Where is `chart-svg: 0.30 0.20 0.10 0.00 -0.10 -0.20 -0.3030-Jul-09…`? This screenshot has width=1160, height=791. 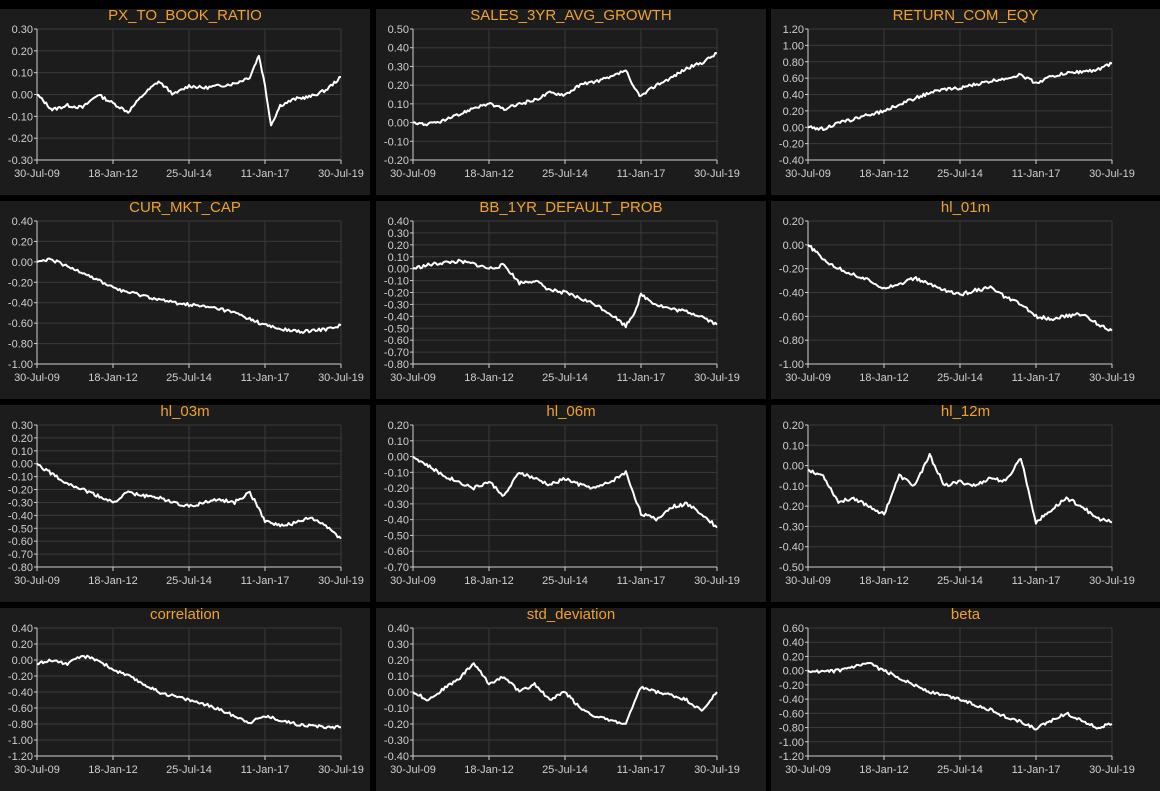 chart-svg: 0.30 0.20 0.10 0.00 -0.10 -0.20 -0.3030-Jul-09… is located at coordinates (186, 102).